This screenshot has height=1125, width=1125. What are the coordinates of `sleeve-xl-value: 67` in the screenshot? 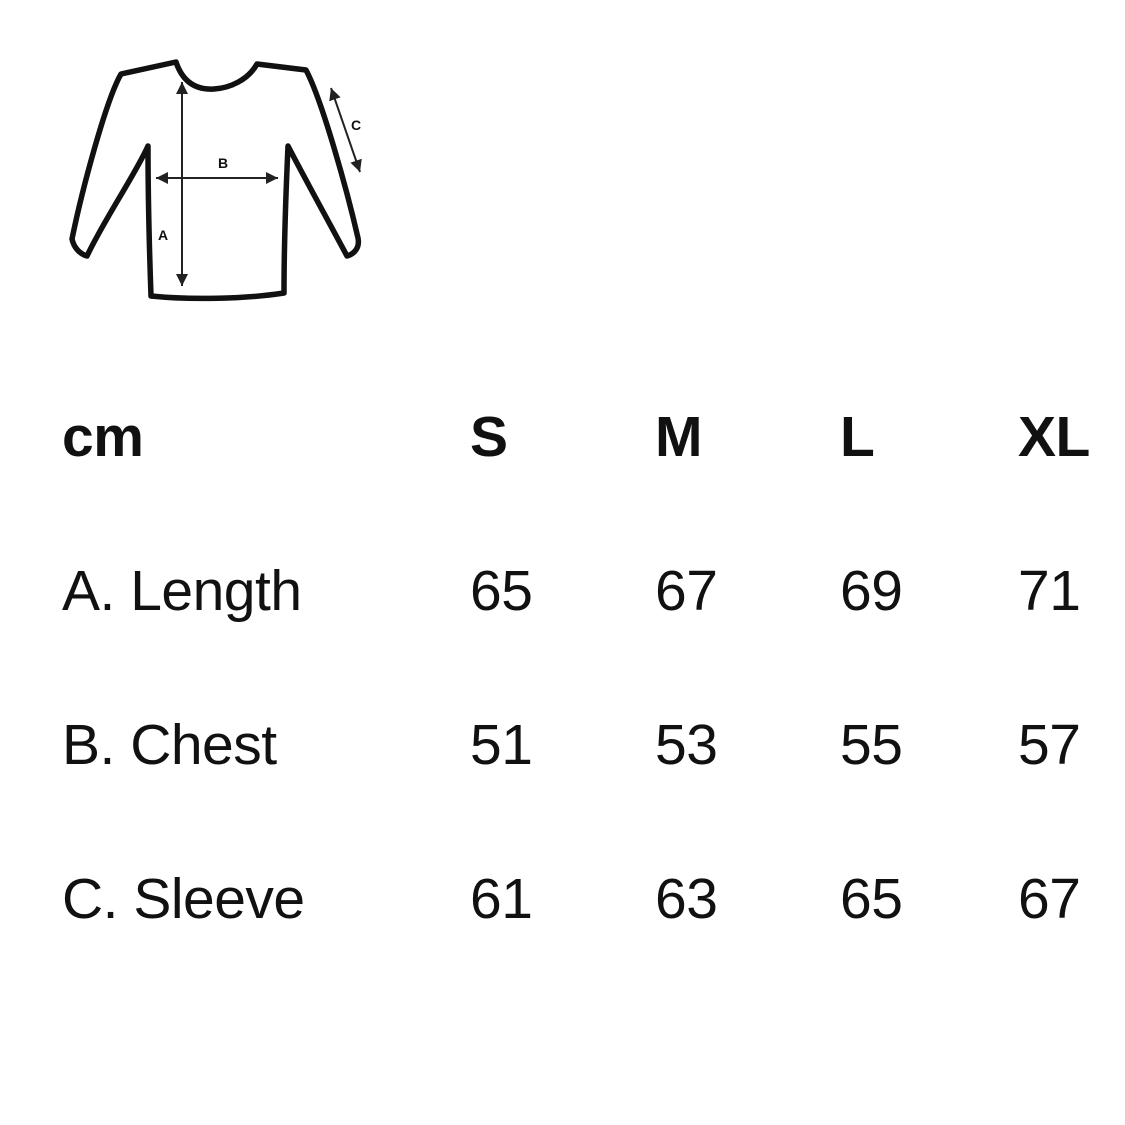 It's located at (1049, 898).